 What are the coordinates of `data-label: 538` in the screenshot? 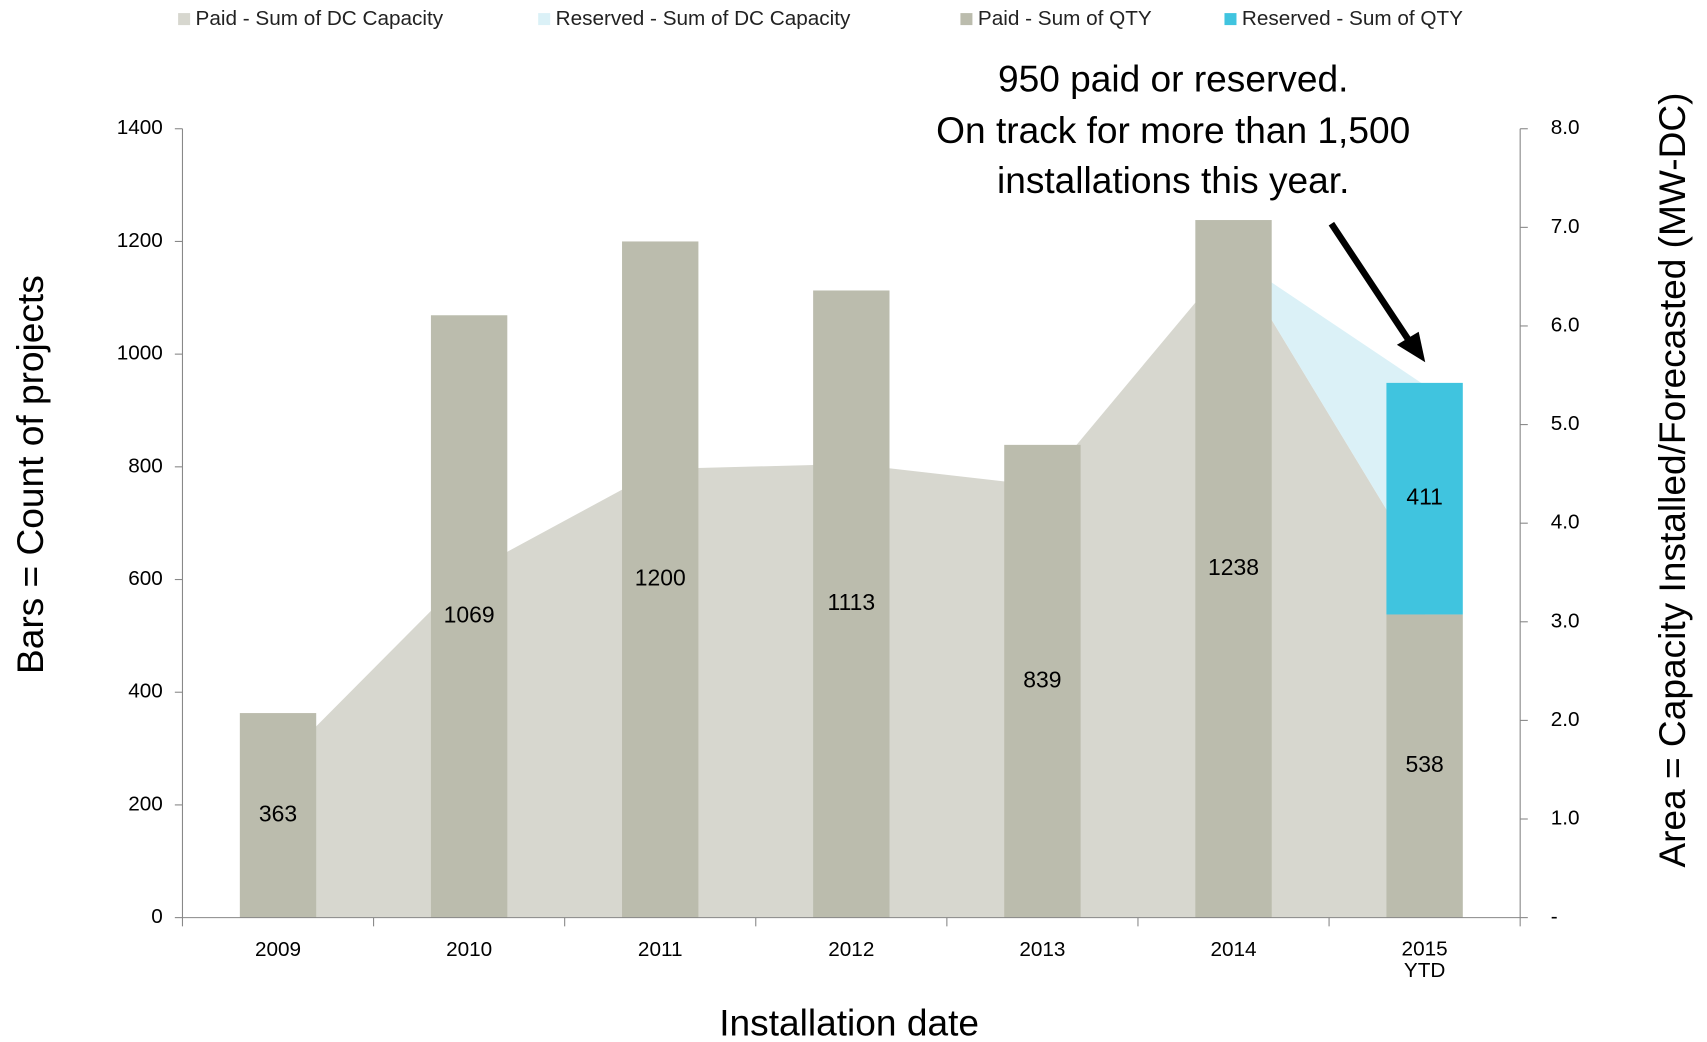 It's located at (1425, 764).